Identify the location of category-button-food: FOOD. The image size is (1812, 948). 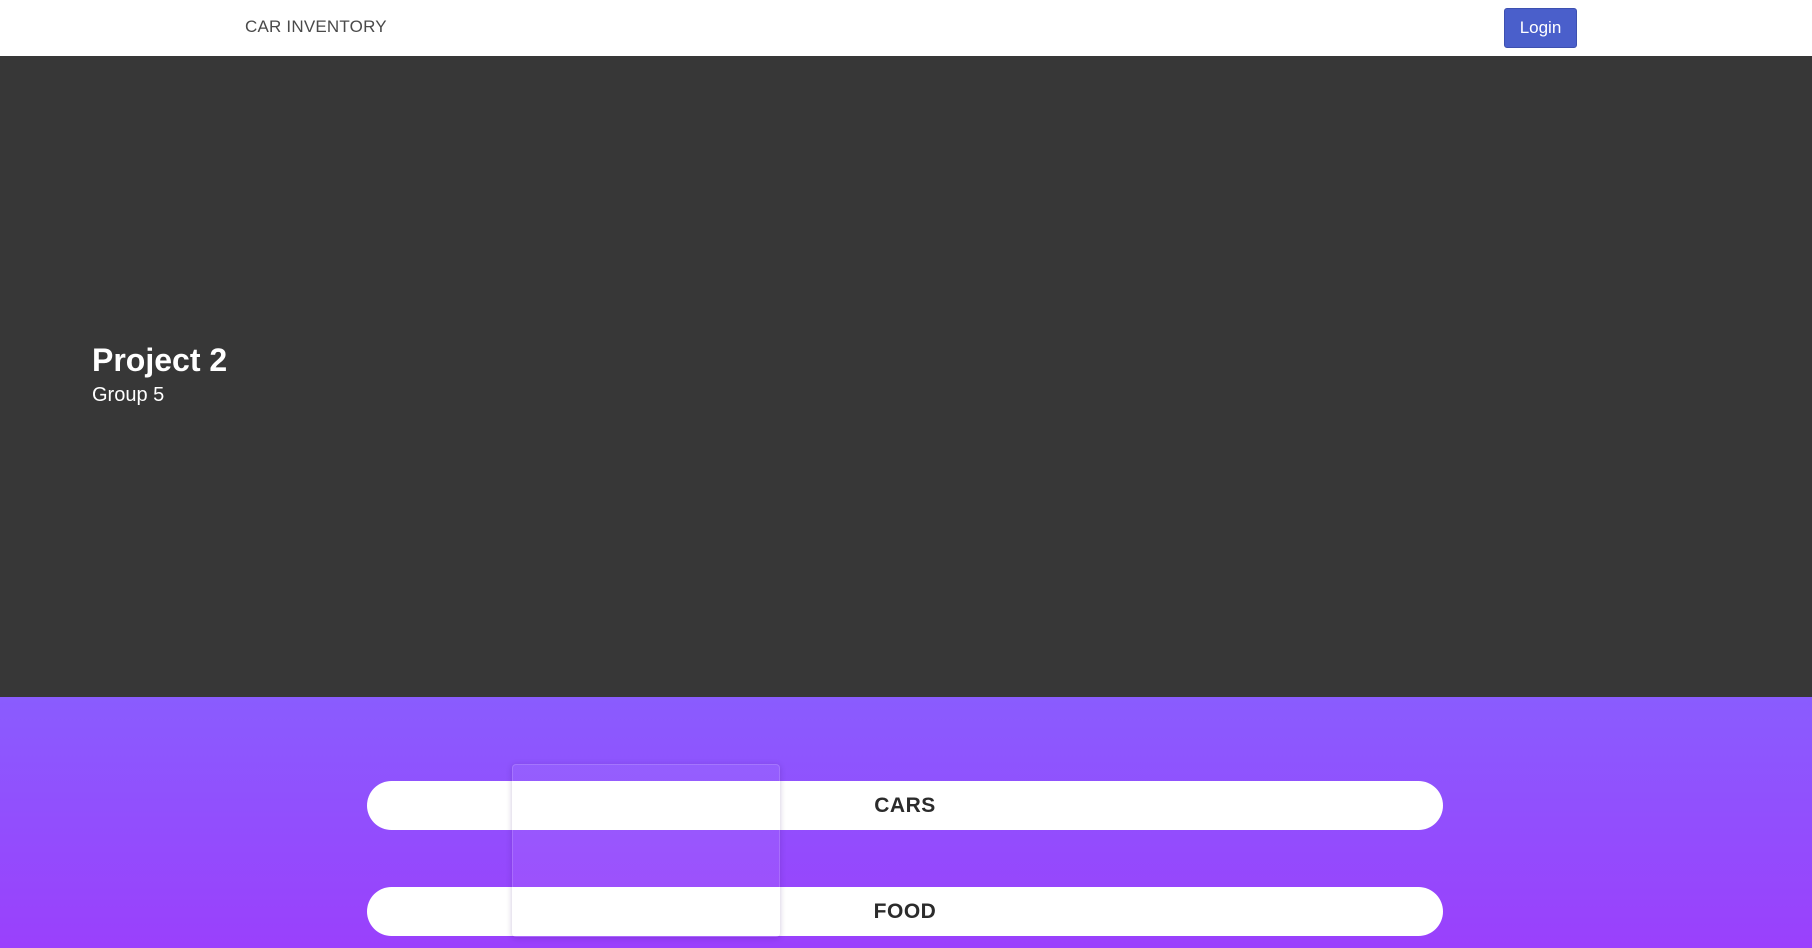
(905, 911).